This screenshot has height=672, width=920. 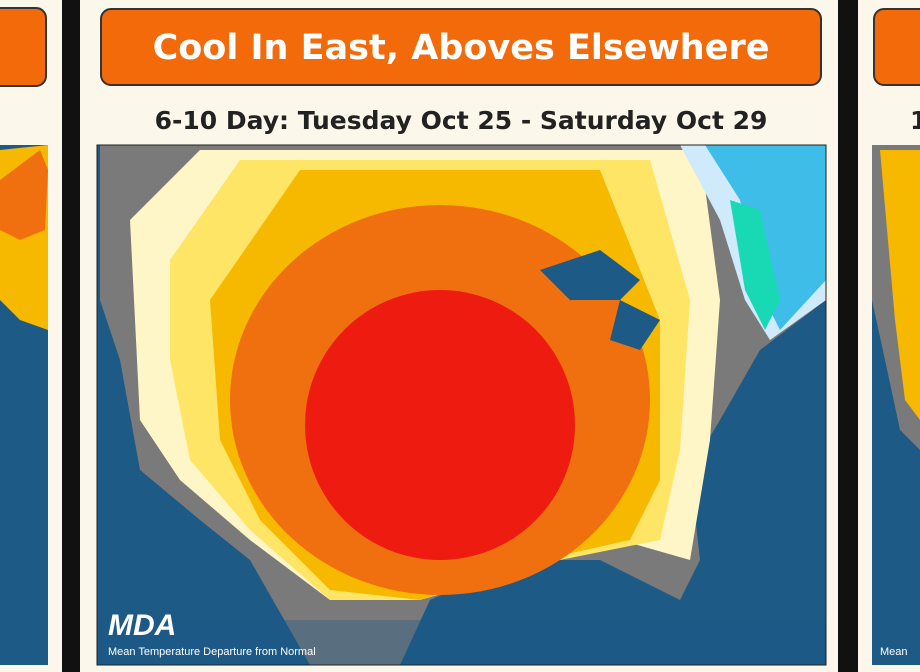 I want to click on logo: MDA, so click(x=142, y=625).